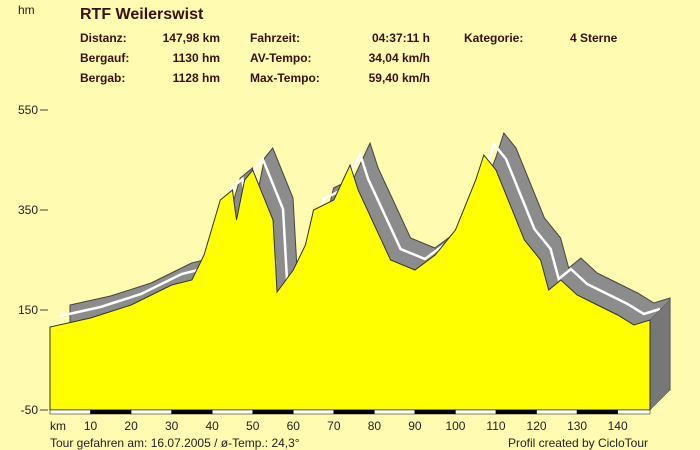 The image size is (700, 450). What do you see at coordinates (58, 426) in the screenshot?
I see `x-axis-label: km` at bounding box center [58, 426].